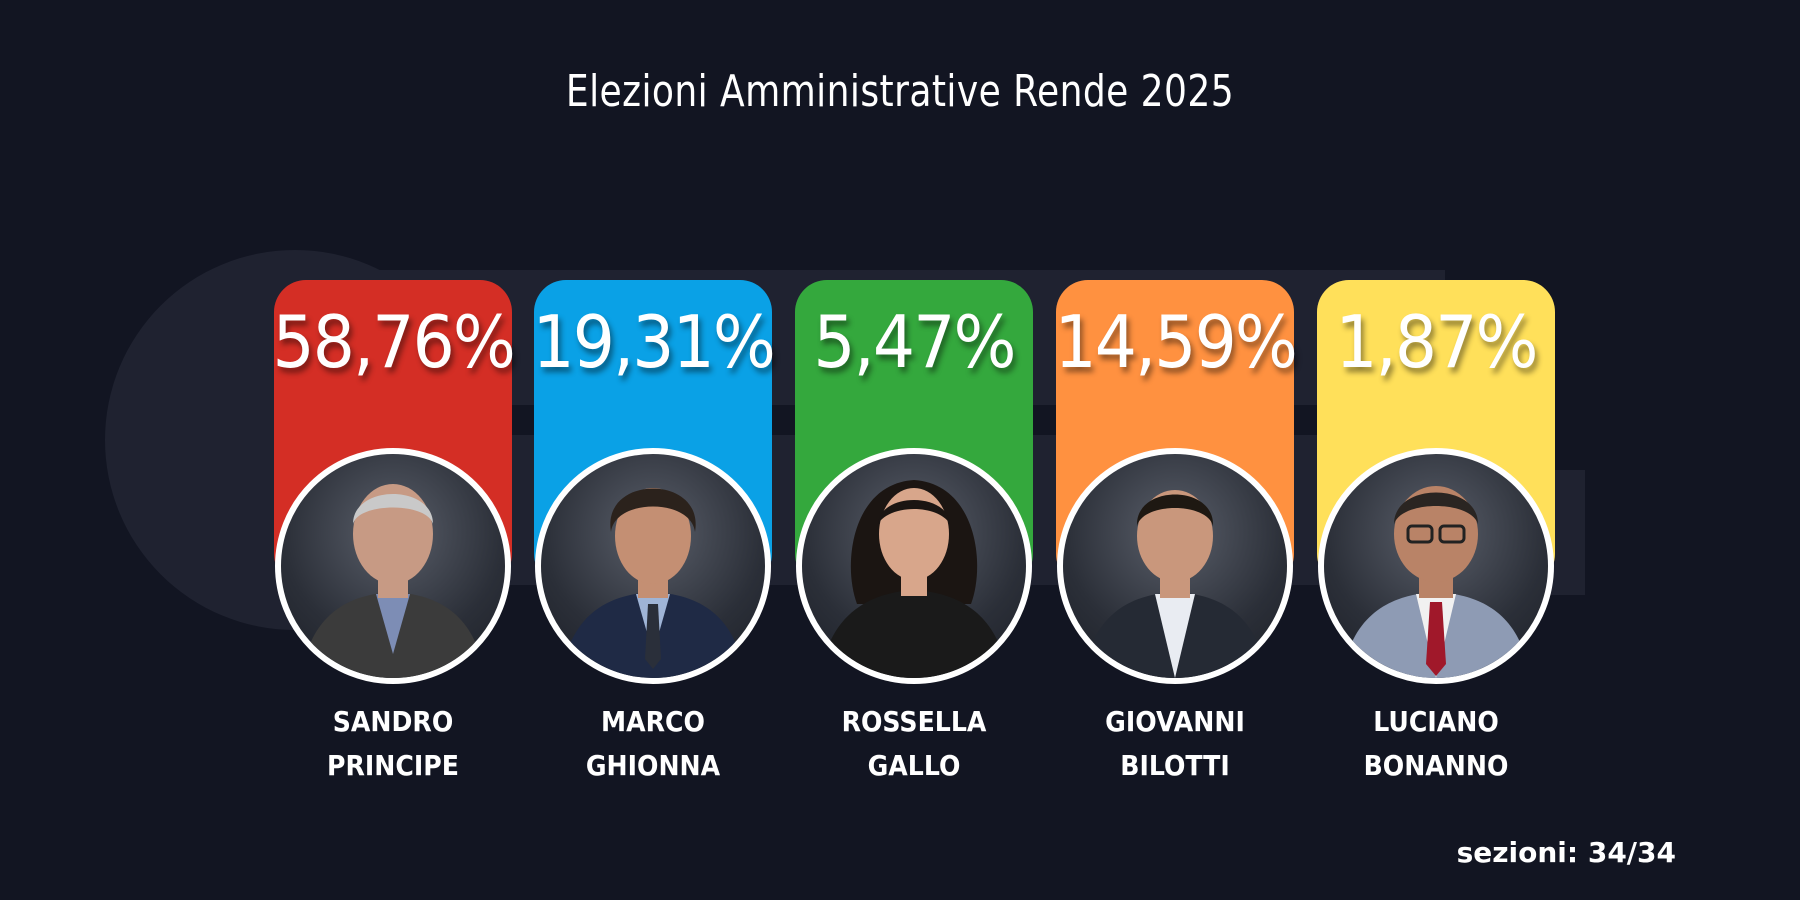 The image size is (1800, 900). Describe the element at coordinates (393, 721) in the screenshot. I see `candidate-first-name: SANDRO` at that location.